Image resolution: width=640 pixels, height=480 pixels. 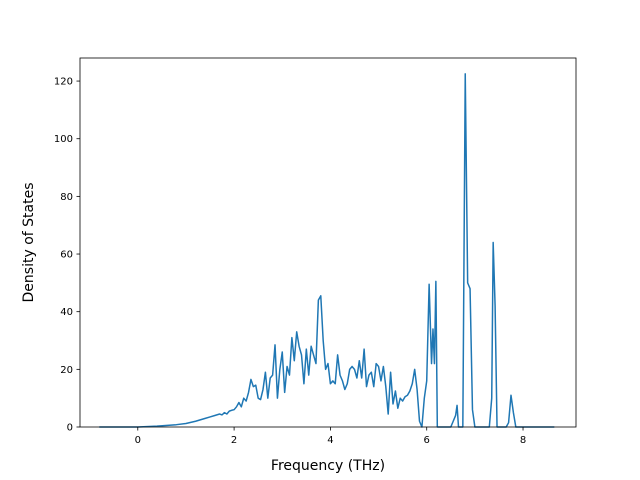 What do you see at coordinates (29, 243) in the screenshot?
I see `y-axis-label: Density of States` at bounding box center [29, 243].